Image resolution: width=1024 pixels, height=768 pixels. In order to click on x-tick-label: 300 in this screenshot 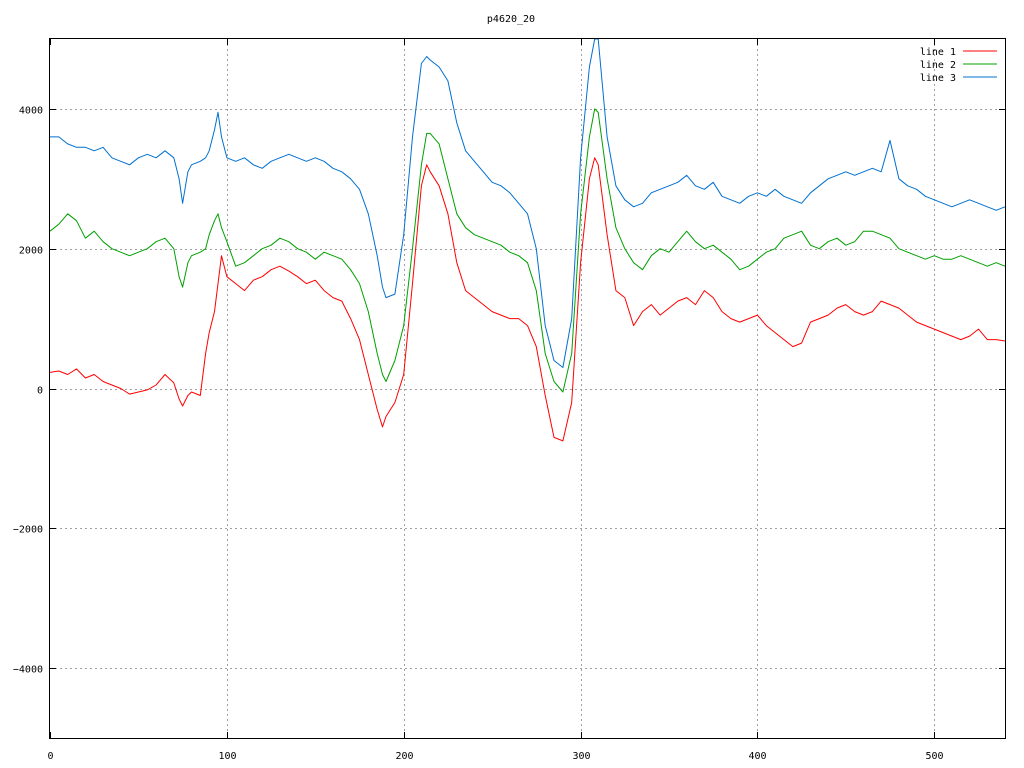, I will do `click(581, 756)`.